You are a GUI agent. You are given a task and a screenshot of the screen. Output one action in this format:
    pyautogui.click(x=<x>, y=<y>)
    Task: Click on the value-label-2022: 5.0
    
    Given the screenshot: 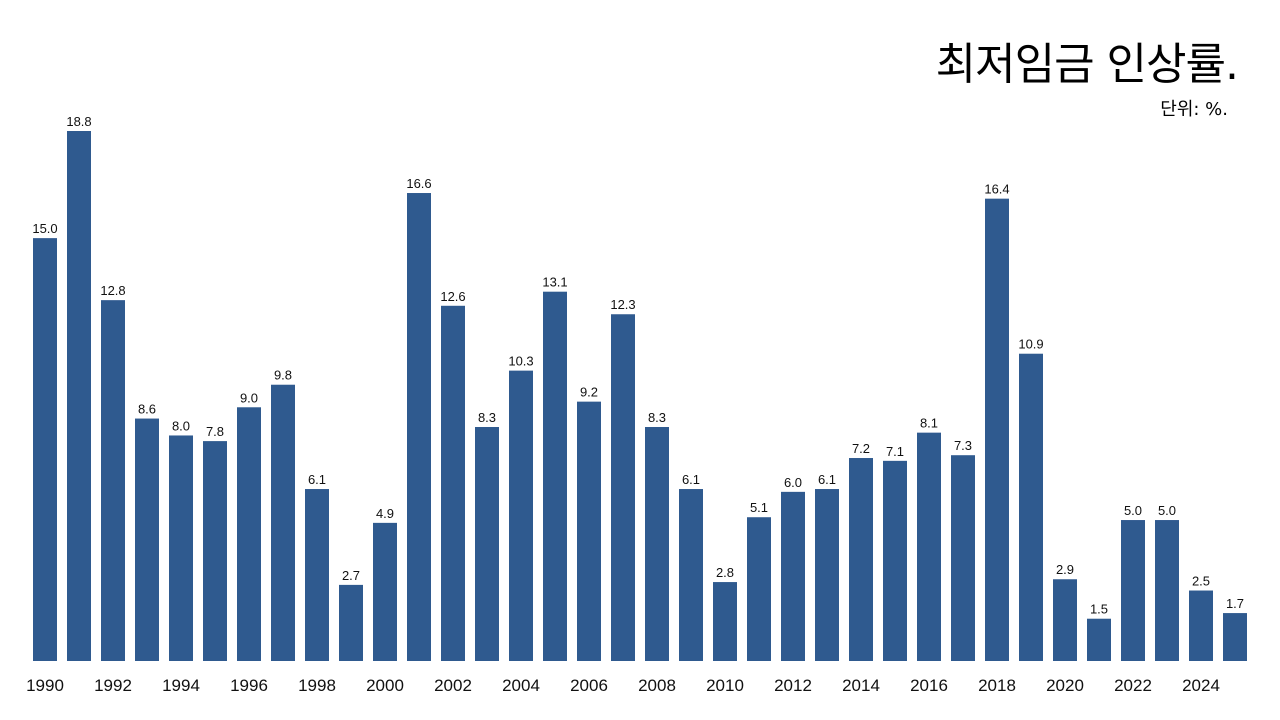 What is the action you would take?
    pyautogui.click(x=1133, y=510)
    